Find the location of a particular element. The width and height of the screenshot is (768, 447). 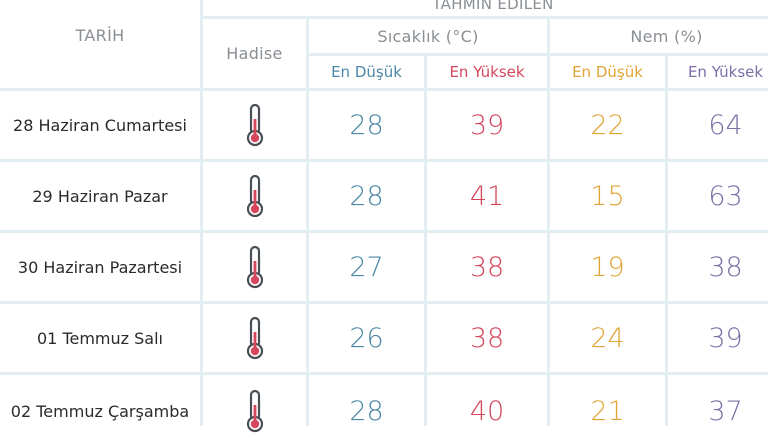

temp-high-text: 41 is located at coordinates (487, 196).